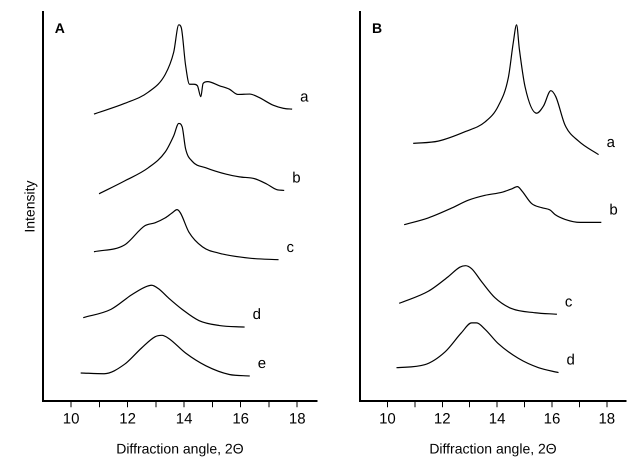 Image resolution: width=629 pixels, height=466 pixels. Describe the element at coordinates (262, 363) in the screenshot. I see `series-label: e` at that location.